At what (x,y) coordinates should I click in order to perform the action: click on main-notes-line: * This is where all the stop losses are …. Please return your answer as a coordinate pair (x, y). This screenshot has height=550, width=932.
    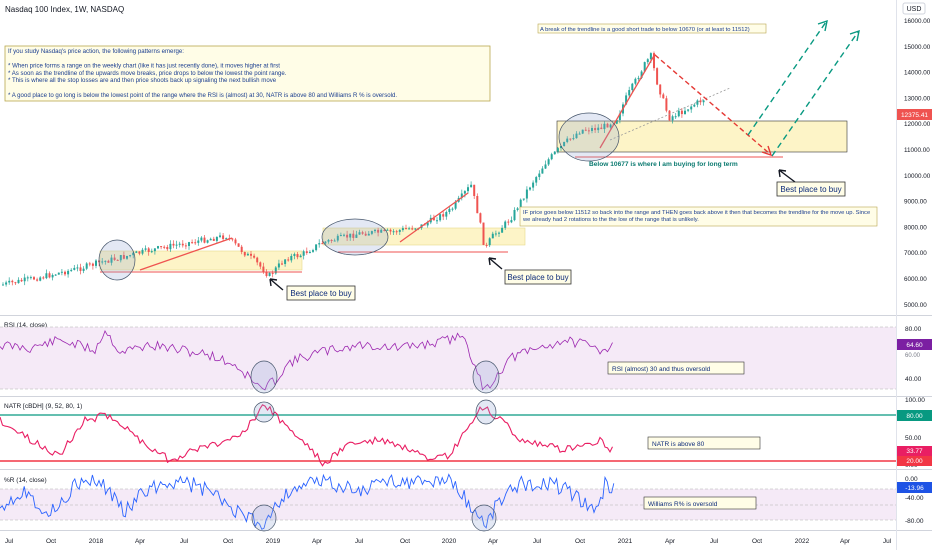
    Looking at the image, I should click on (142, 80).